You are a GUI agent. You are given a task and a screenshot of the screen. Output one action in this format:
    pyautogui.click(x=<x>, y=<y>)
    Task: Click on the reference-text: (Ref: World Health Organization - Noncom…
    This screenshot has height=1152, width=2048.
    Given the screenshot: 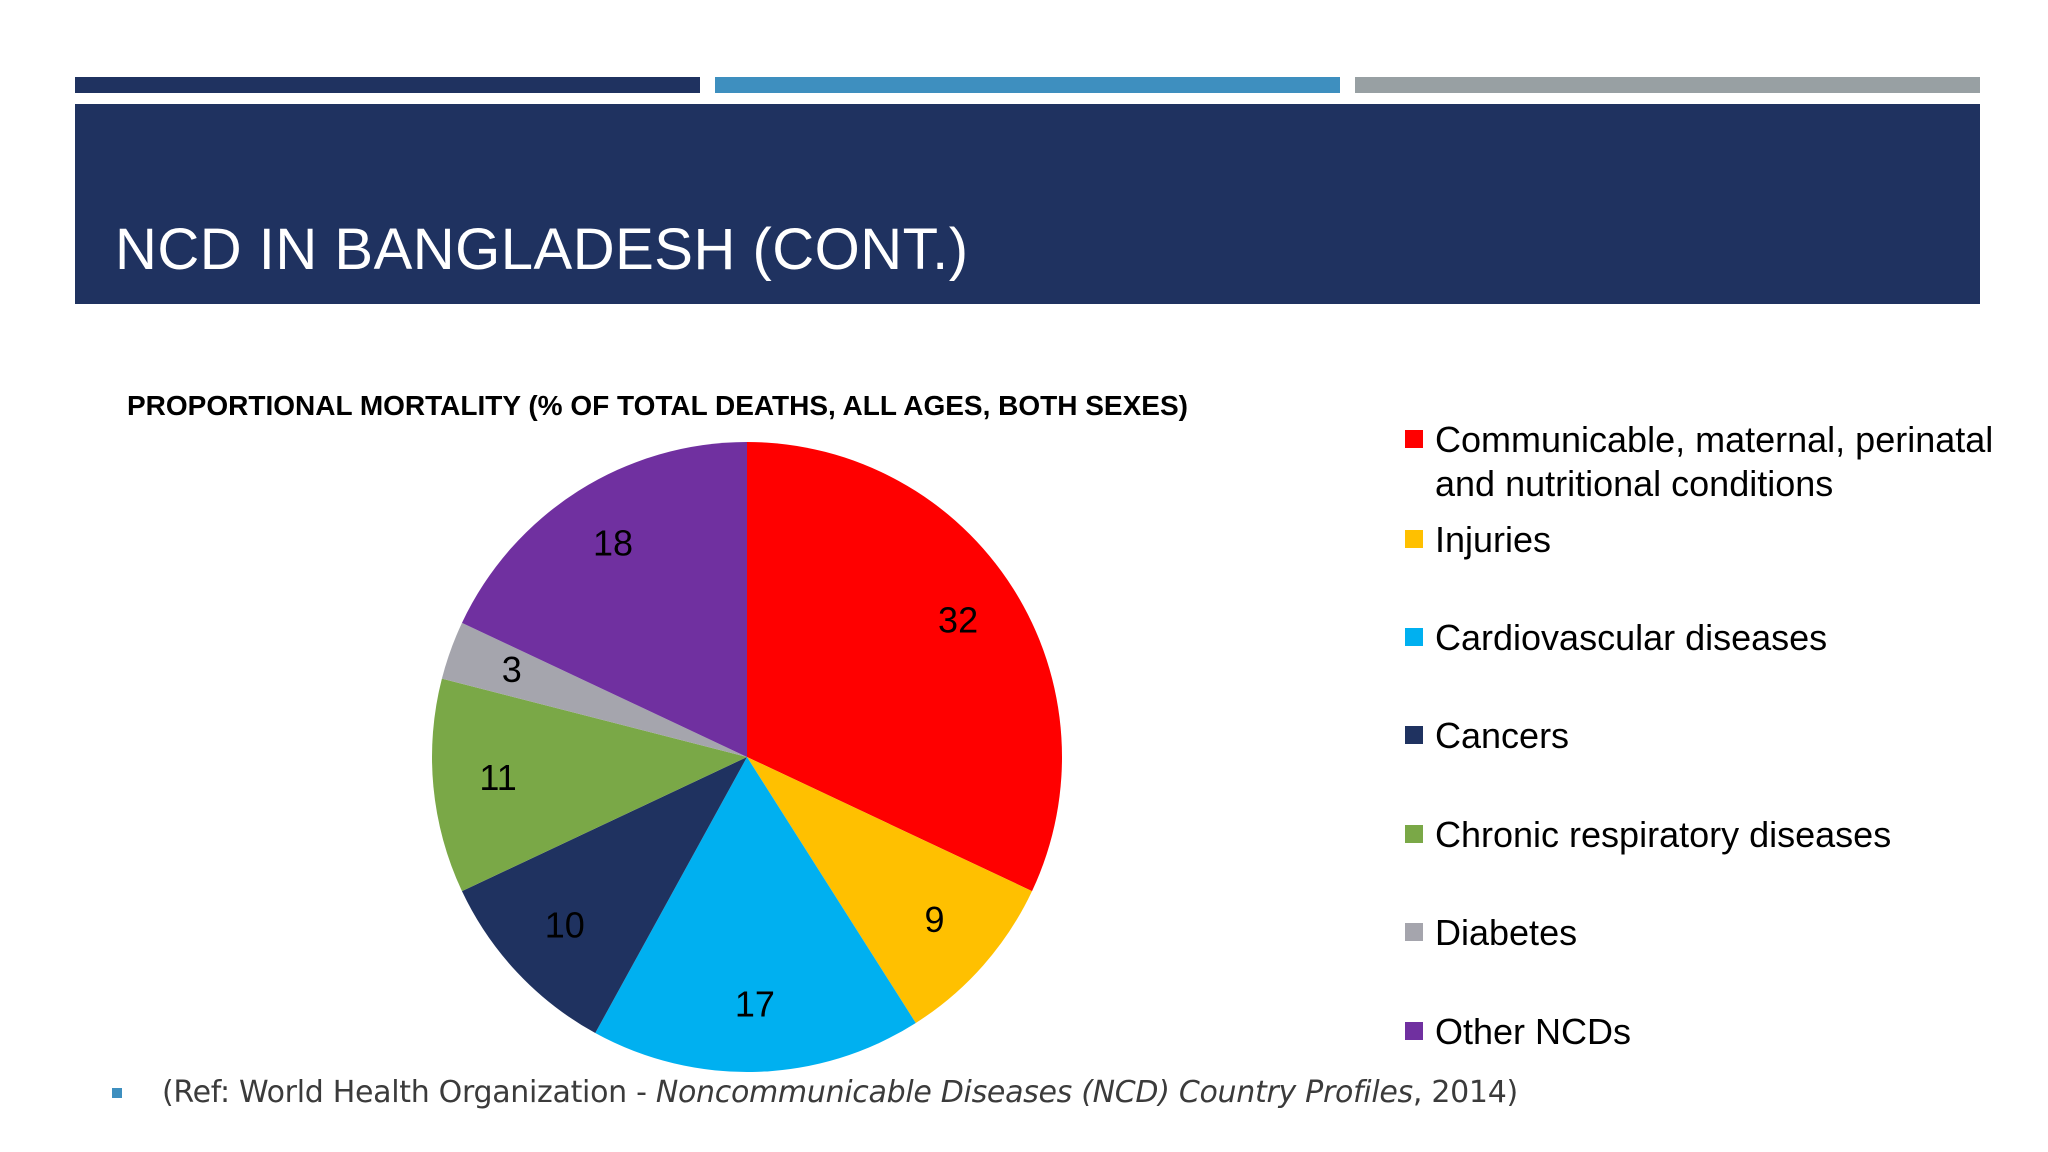 What is the action you would take?
    pyautogui.click(x=840, y=1092)
    